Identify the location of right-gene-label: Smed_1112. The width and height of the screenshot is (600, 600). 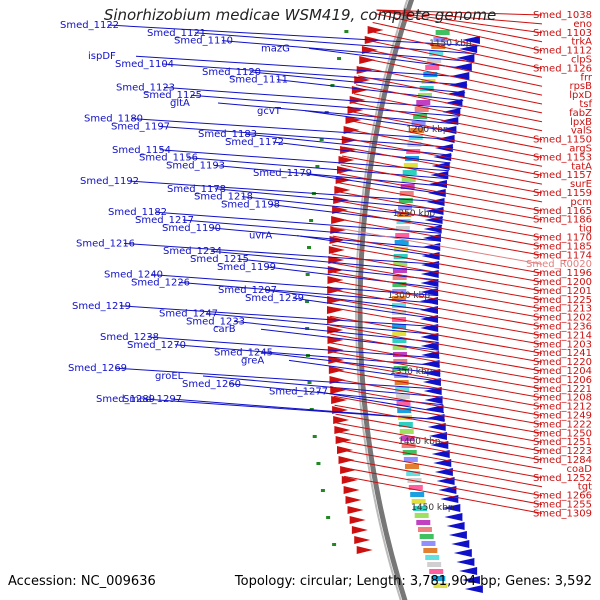
(562, 51).